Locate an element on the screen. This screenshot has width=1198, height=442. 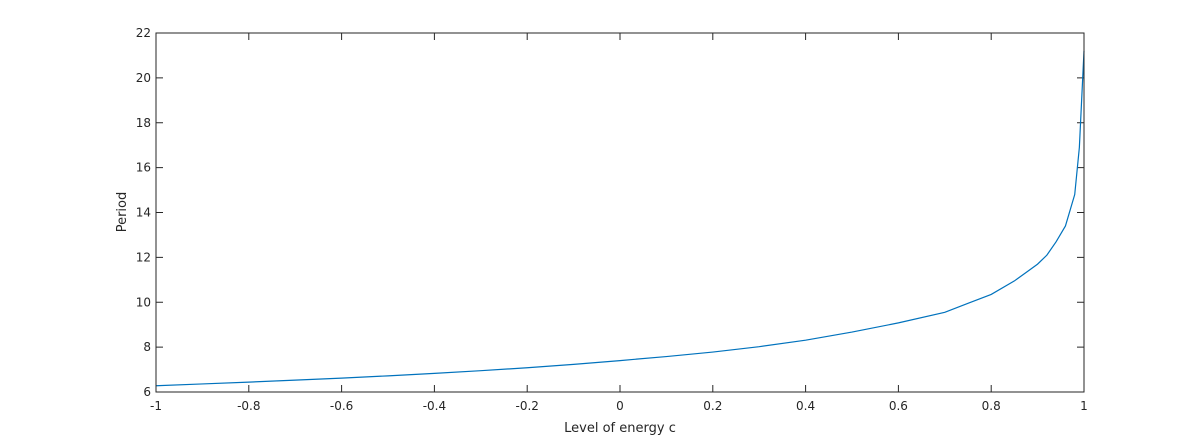
x-tick-label: 0.2 is located at coordinates (712, 406).